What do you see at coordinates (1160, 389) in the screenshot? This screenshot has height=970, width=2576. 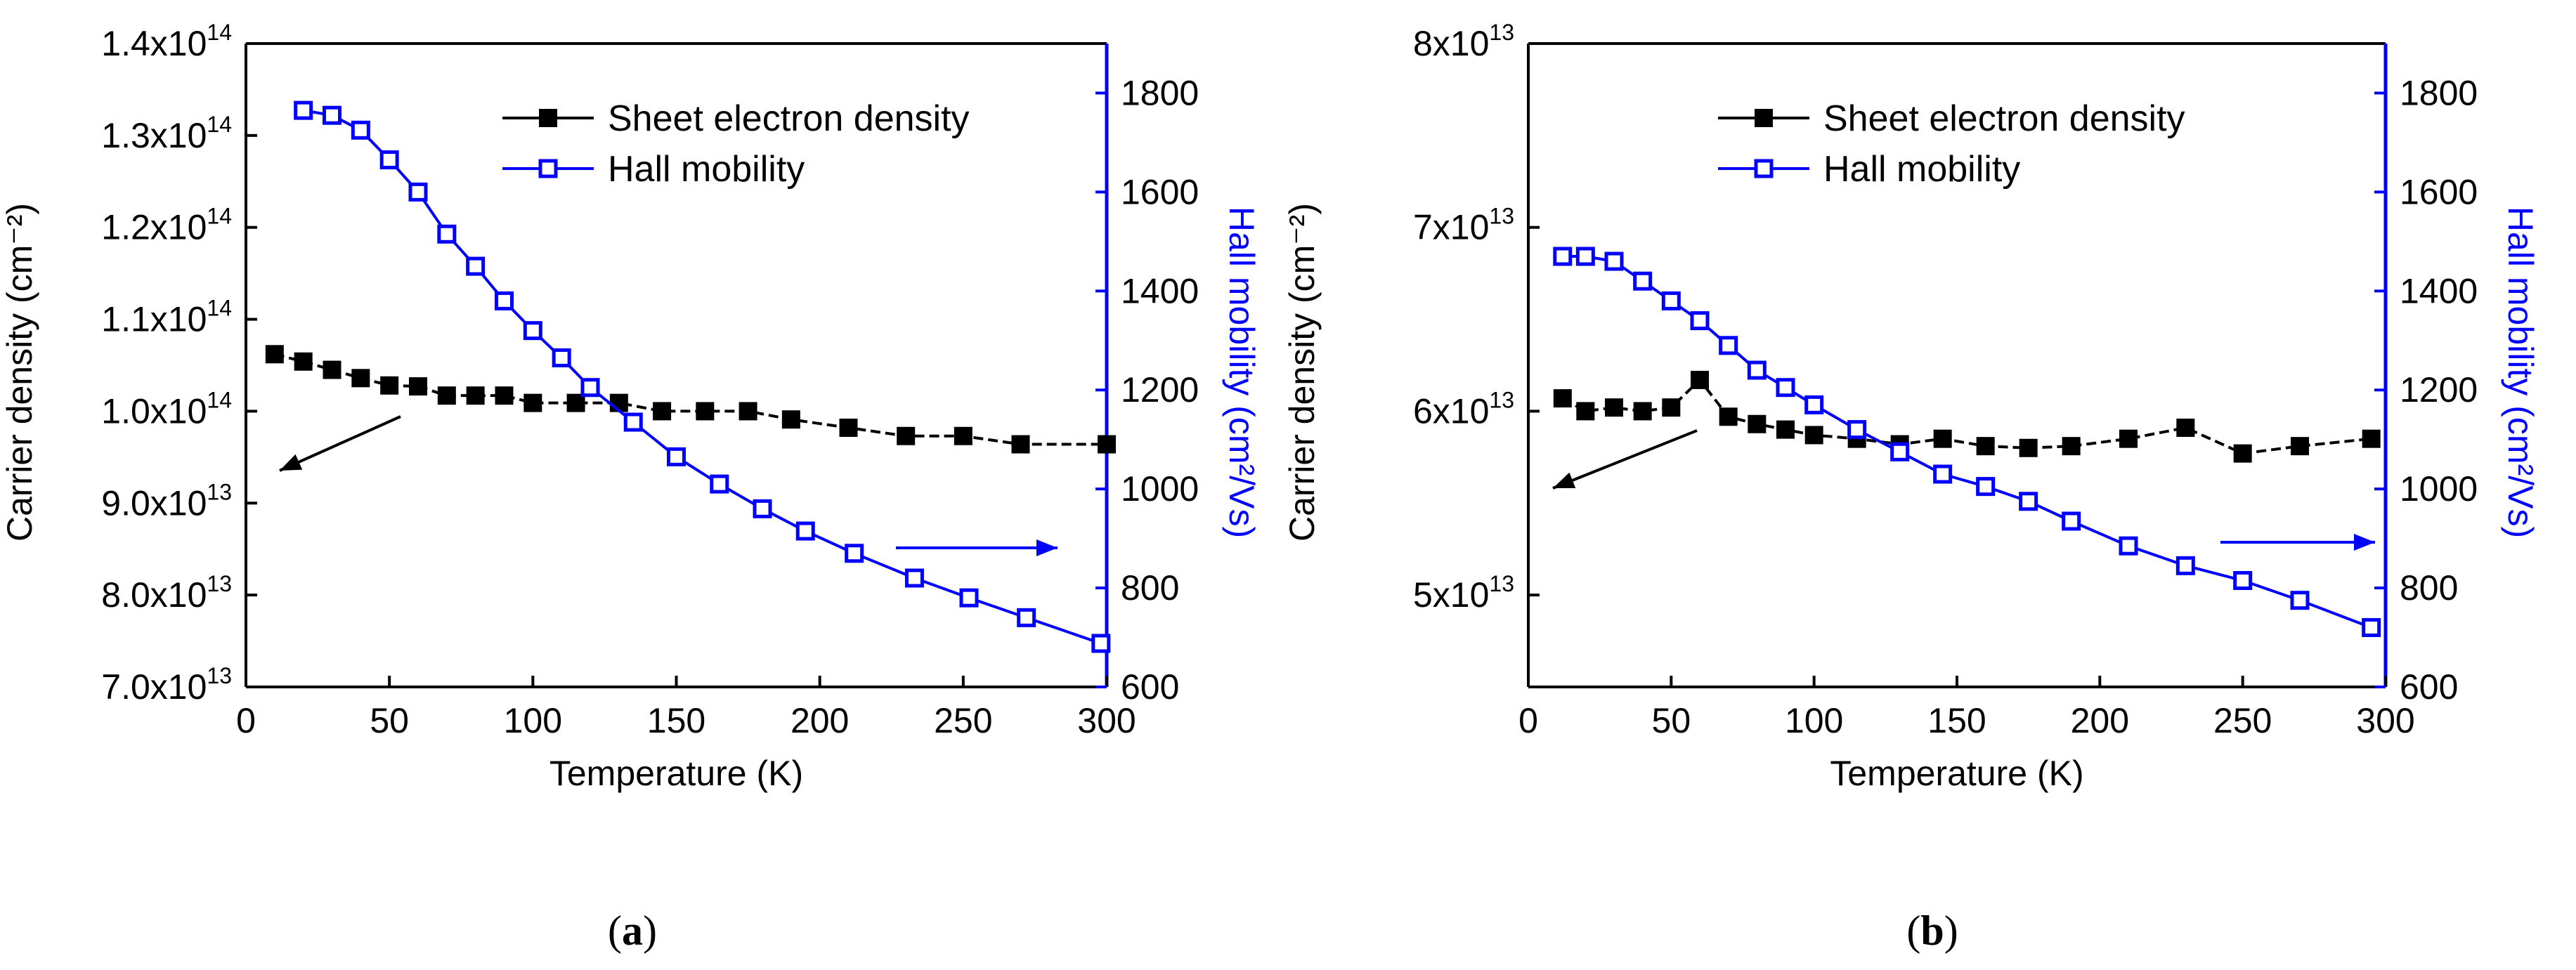 I see `y-right-tick-label: 1200` at bounding box center [1160, 389].